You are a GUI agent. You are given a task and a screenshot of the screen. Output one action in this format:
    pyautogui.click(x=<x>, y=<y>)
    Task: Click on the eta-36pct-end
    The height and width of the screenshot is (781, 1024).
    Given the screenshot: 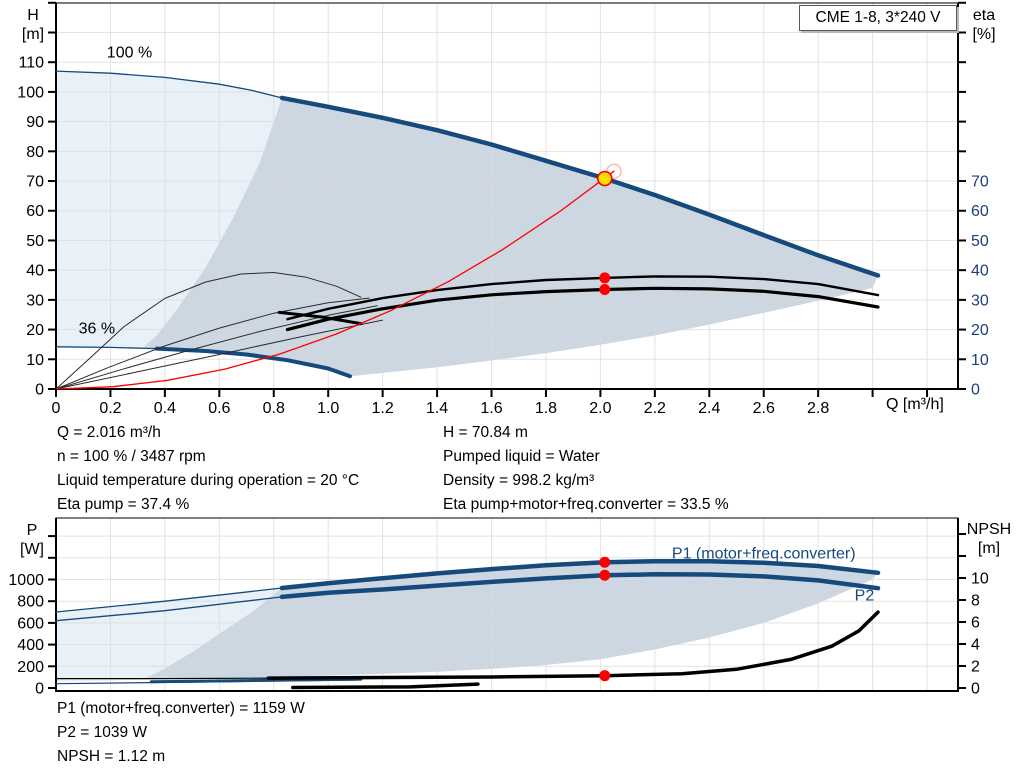 What is the action you would take?
    pyautogui.click(x=320, y=318)
    